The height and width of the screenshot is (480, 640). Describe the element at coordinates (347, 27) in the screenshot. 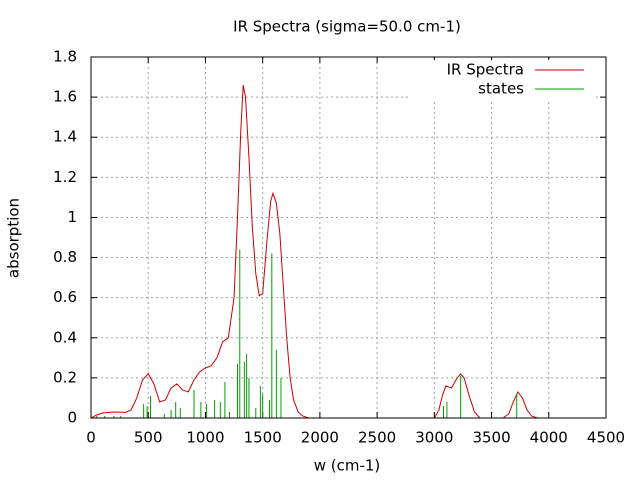

I see `chart-title: IR Spectra (sigma=50.0 cm-1)` at that location.